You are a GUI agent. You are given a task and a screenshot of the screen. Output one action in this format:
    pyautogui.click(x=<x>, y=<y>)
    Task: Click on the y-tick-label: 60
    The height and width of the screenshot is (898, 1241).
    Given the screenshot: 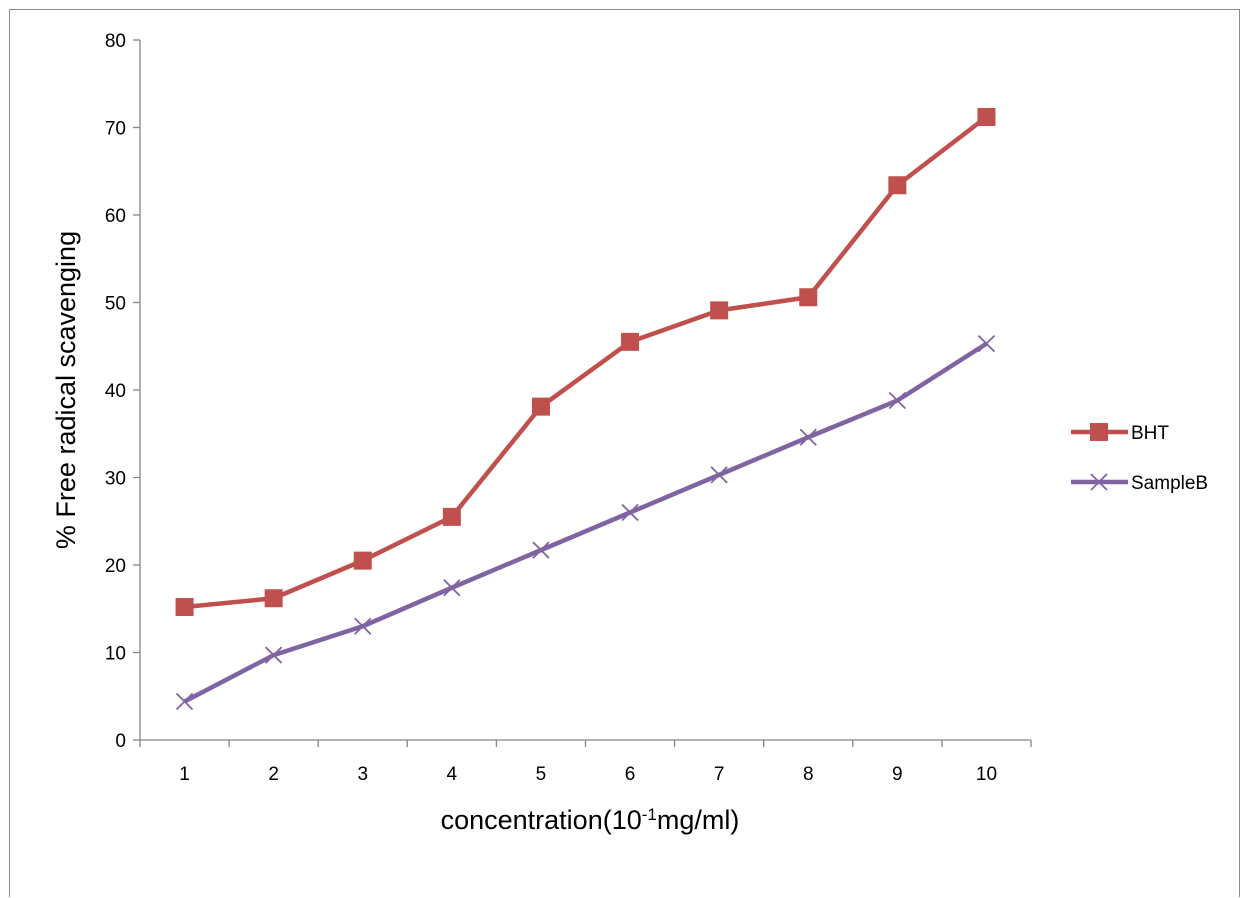 What is the action you would take?
    pyautogui.click(x=115, y=216)
    